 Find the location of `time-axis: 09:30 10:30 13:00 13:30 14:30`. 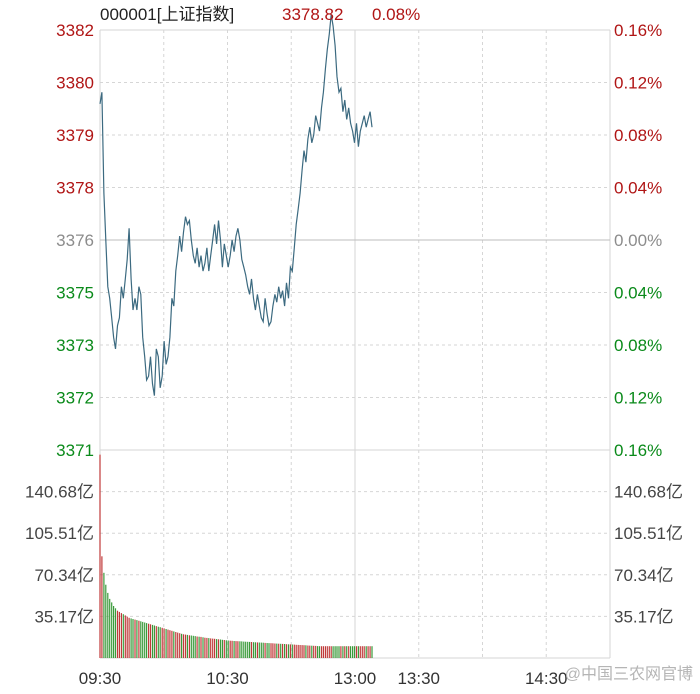

time-axis: 09:30 10:30 13:00 13:30 14:30 is located at coordinates (323, 678).